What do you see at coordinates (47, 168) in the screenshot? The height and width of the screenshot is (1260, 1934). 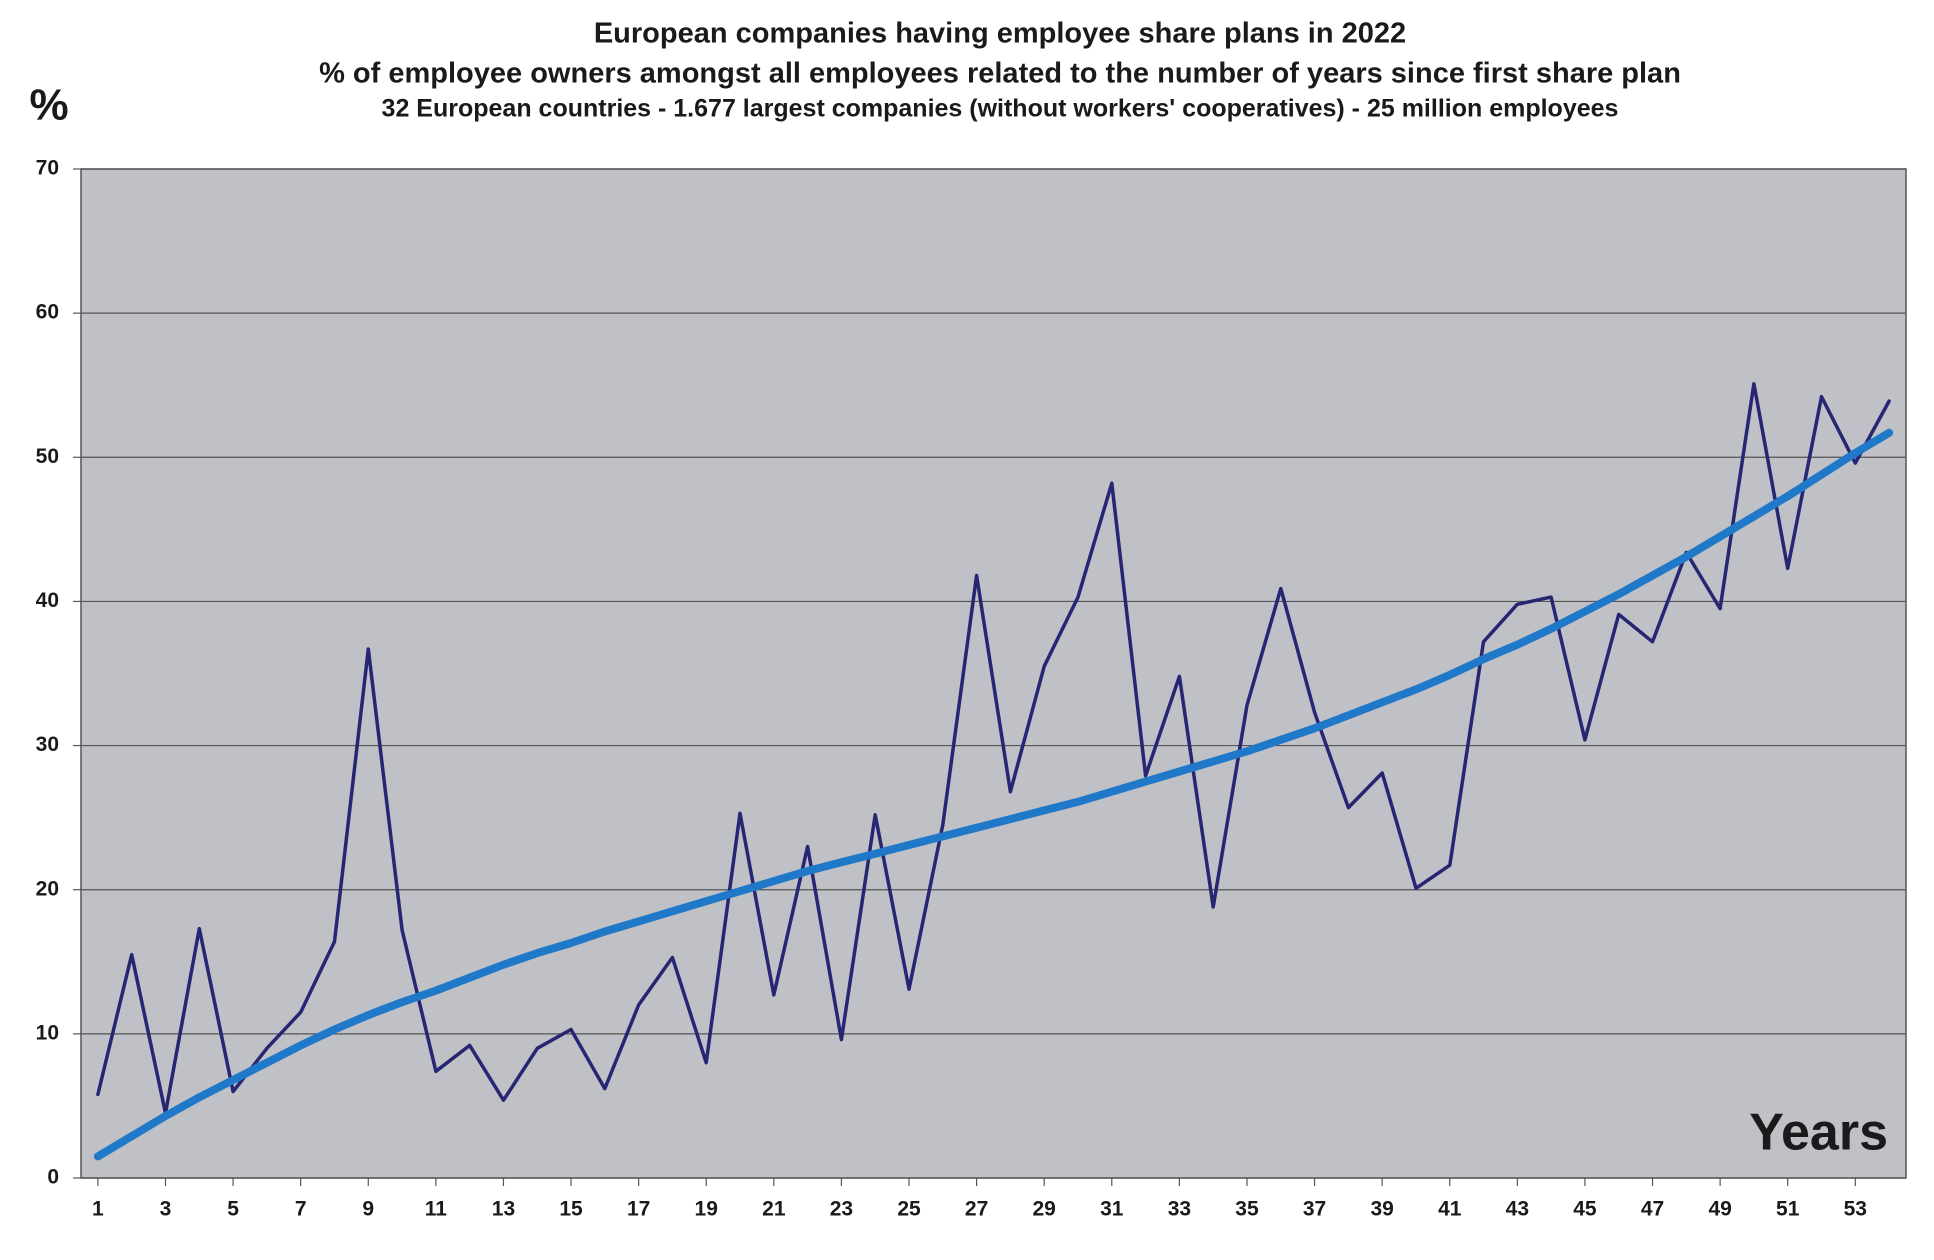 I see `y-tick-label: 70` at bounding box center [47, 168].